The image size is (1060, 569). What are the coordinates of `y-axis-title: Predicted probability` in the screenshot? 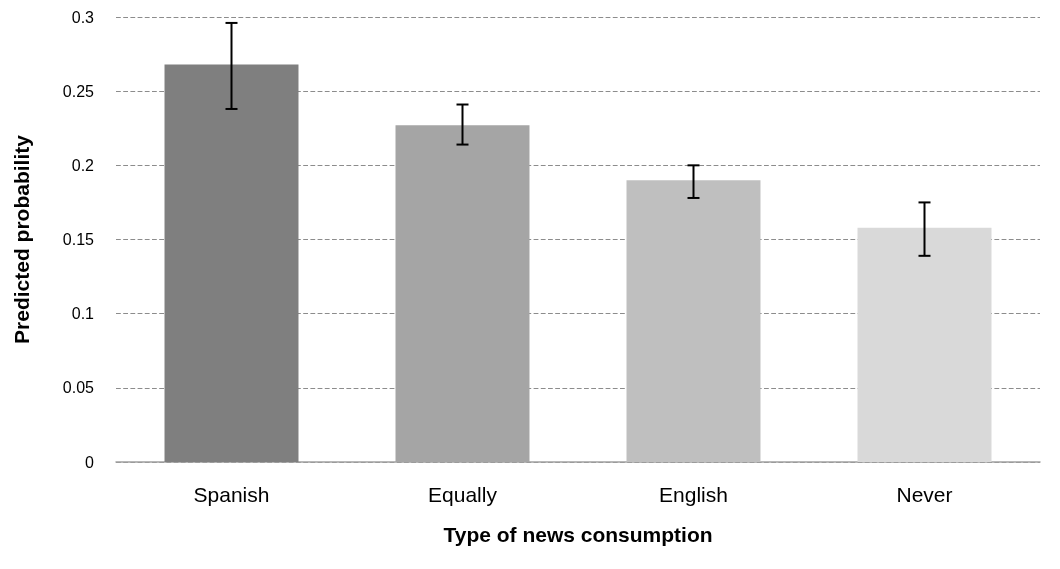 It's located at (21, 239).